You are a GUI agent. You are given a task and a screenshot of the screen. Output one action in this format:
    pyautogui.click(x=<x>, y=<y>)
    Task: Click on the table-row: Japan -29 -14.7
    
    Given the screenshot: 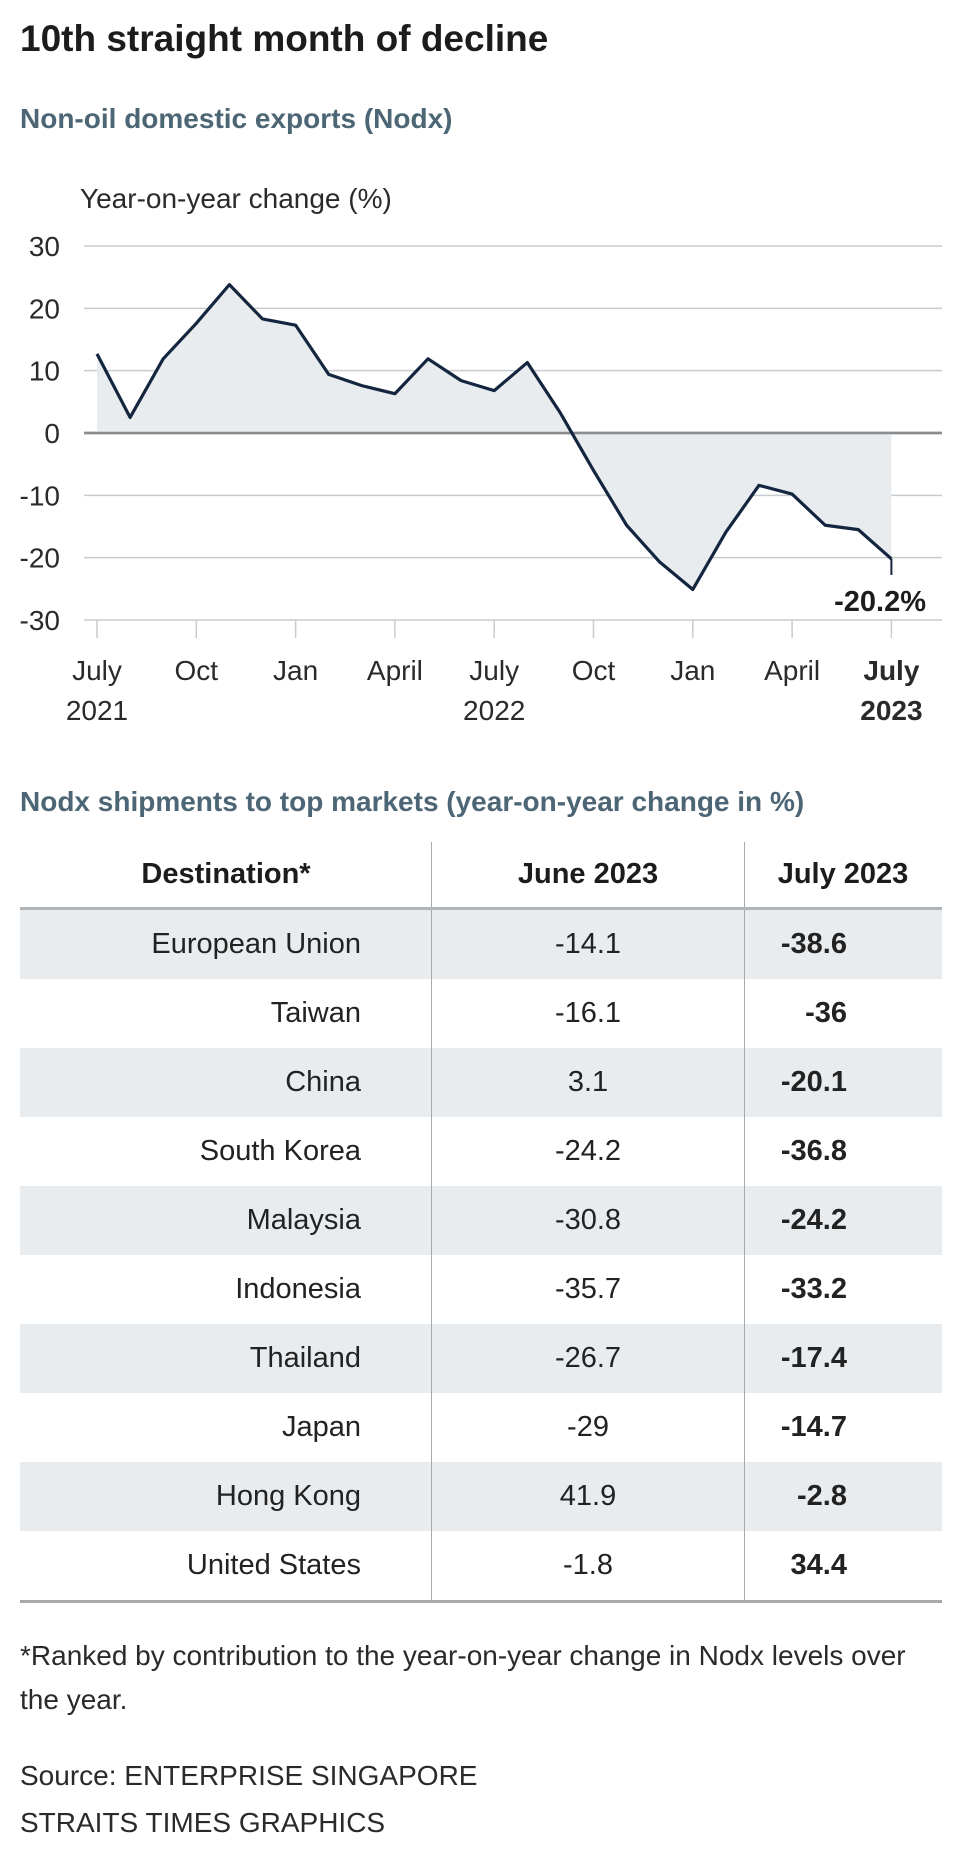 What is the action you would take?
    pyautogui.click(x=481, y=1427)
    